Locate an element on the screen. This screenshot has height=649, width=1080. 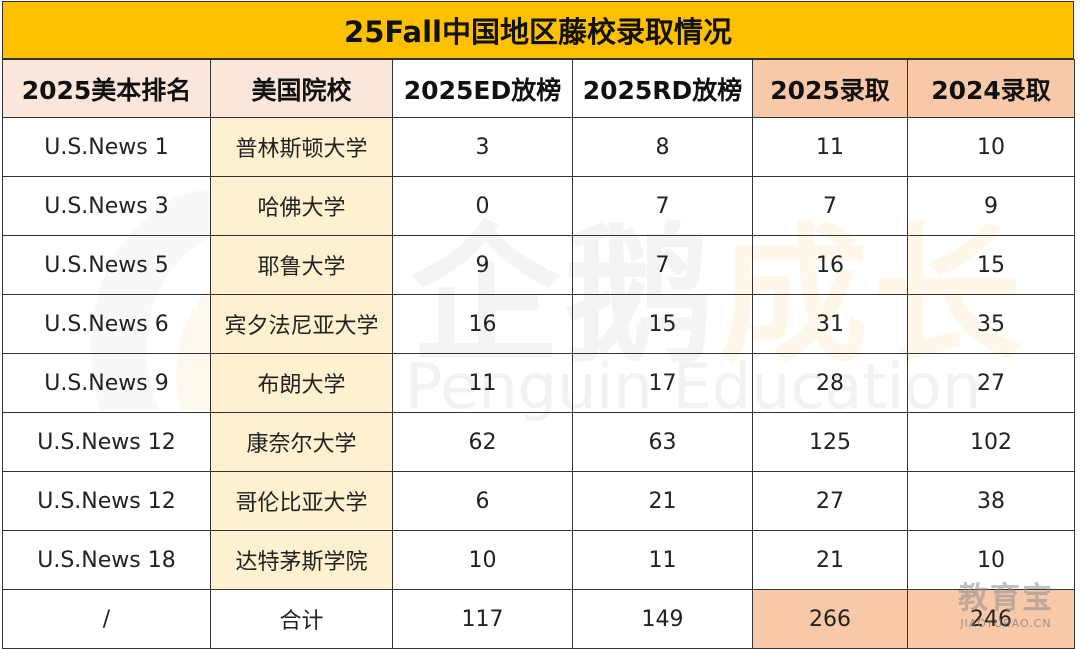
table-row: U.S.News 1 普林斯顿大学 3 8 11 10 is located at coordinates (538, 147).